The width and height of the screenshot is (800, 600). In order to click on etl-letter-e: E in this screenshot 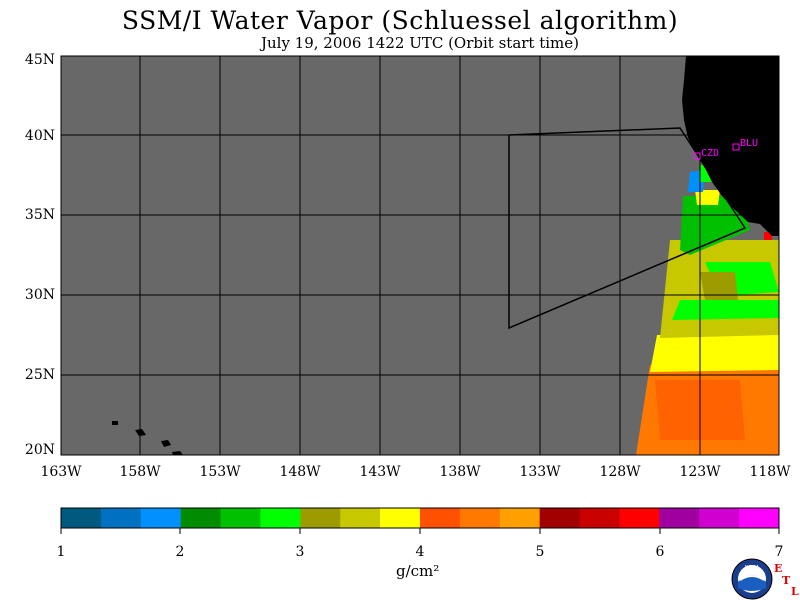, I will do `click(778, 568)`.